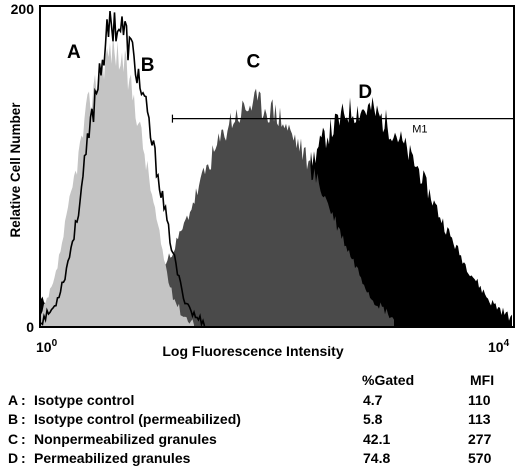  Describe the element at coordinates (13, 458) in the screenshot. I see `row-letter: D` at that location.